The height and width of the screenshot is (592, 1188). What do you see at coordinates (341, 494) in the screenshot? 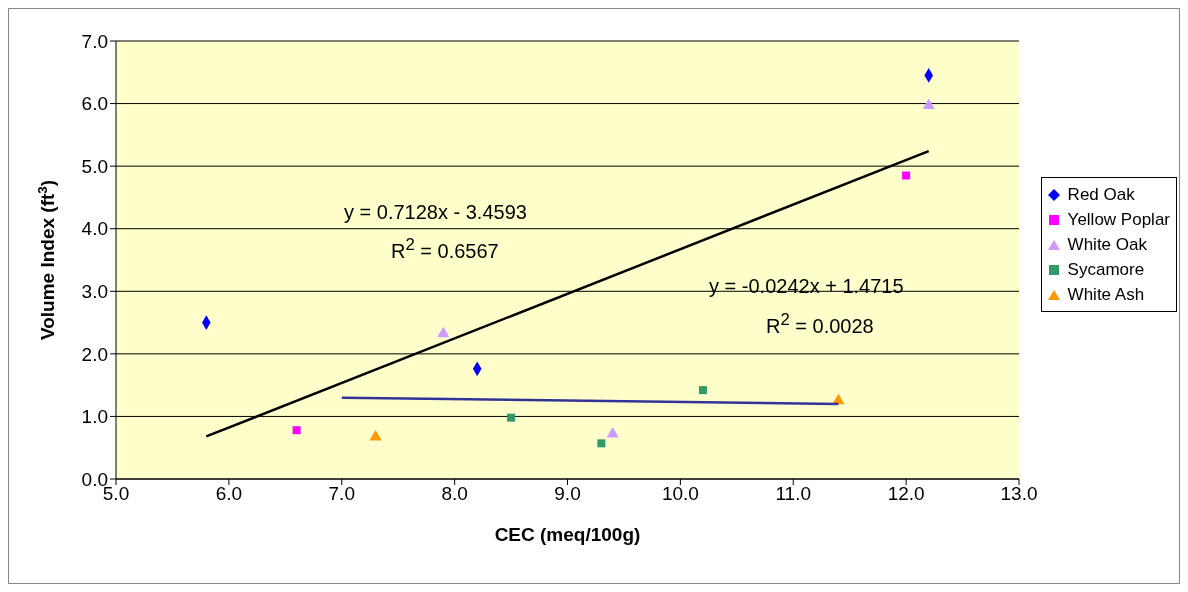
I see `x-tick-label: 7.0` at bounding box center [341, 494].